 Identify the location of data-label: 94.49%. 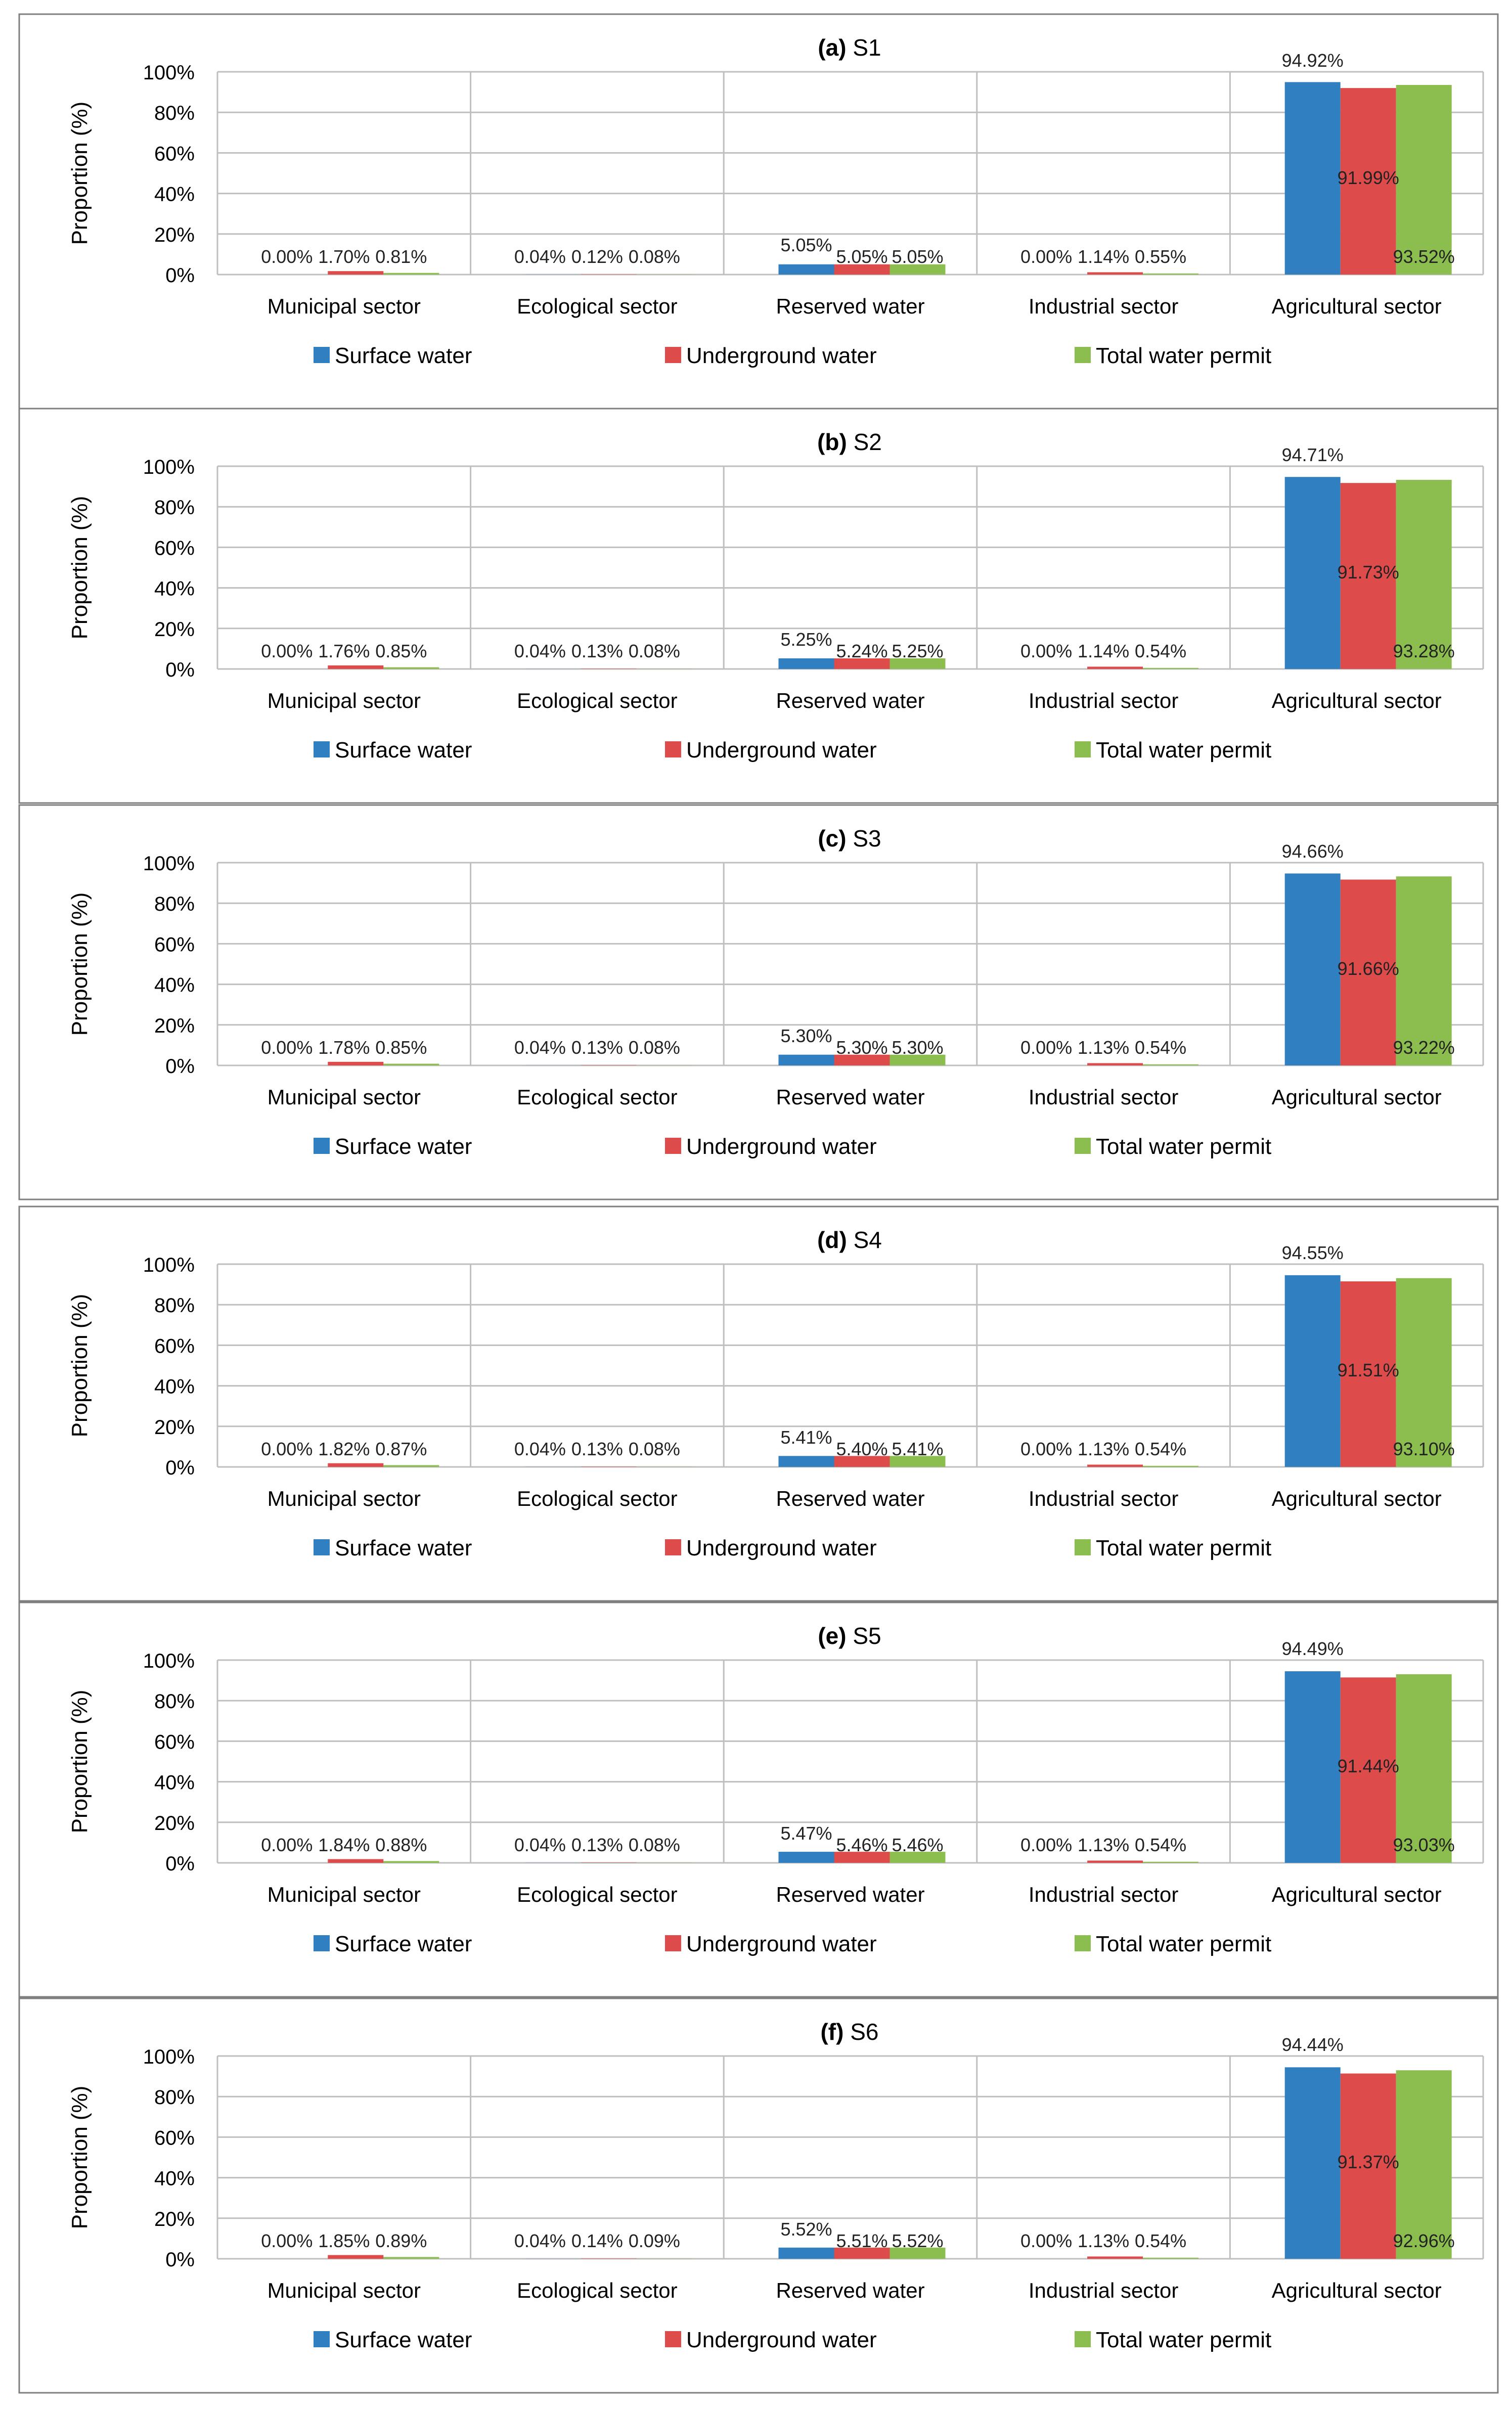
(1313, 1648).